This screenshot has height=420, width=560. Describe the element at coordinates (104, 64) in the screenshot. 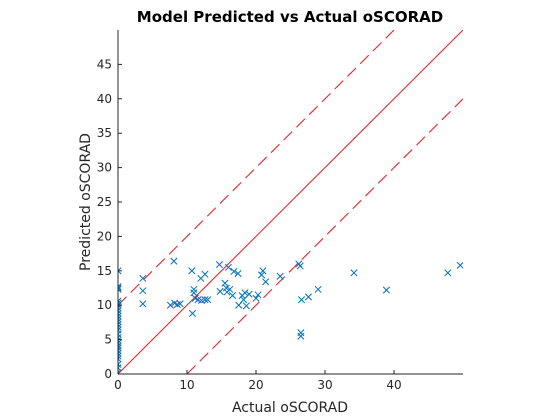

I see `y-tick-label: 45` at that location.